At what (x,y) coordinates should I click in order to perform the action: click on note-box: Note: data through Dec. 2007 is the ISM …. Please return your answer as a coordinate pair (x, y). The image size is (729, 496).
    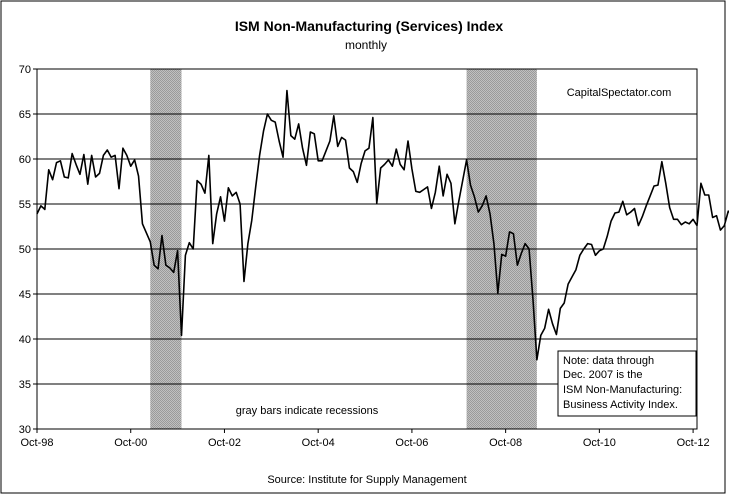
    Looking at the image, I should click on (627, 383).